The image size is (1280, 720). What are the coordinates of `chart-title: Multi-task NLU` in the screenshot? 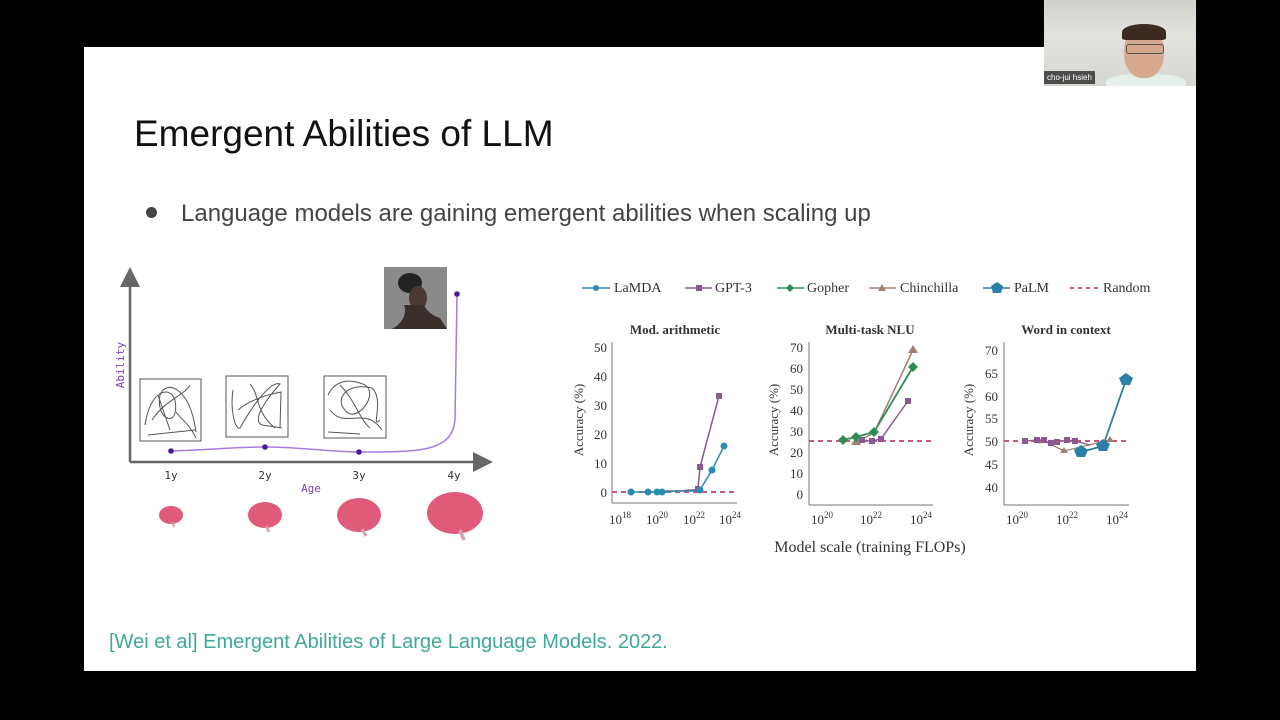 It's located at (870, 329).